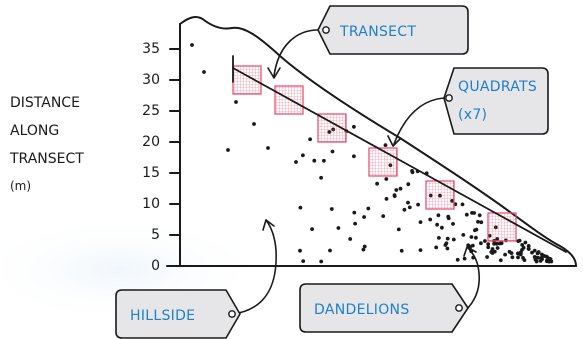 This screenshot has height=339, width=583. What do you see at coordinates (155, 266) in the screenshot?
I see `y-tick-0: 0` at bounding box center [155, 266].